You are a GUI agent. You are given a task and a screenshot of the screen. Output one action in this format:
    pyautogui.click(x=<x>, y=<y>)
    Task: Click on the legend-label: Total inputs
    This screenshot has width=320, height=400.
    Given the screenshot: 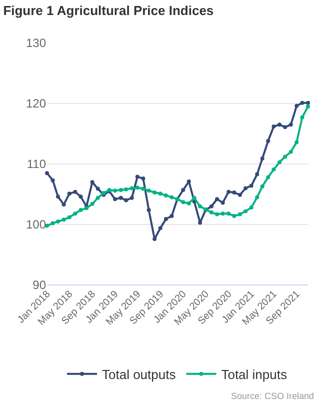 What is the action you would take?
    pyautogui.click(x=254, y=374)
    